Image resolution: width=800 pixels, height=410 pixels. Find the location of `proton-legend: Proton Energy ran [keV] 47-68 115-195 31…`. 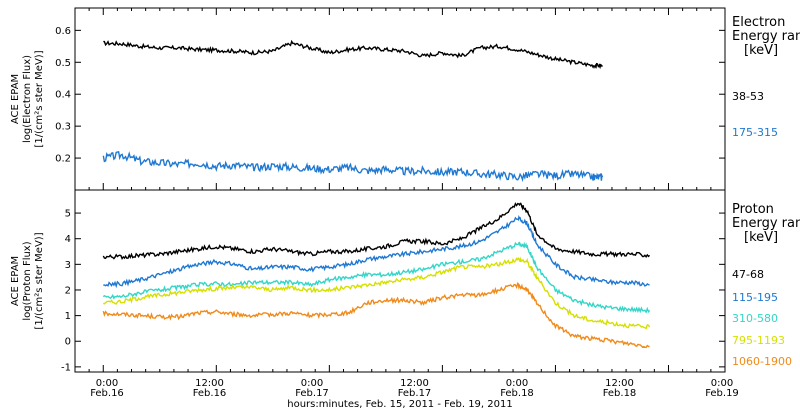

proton-legend: Proton Energy ran [keV] 47-68 115-195 31… is located at coordinates (766, 285).